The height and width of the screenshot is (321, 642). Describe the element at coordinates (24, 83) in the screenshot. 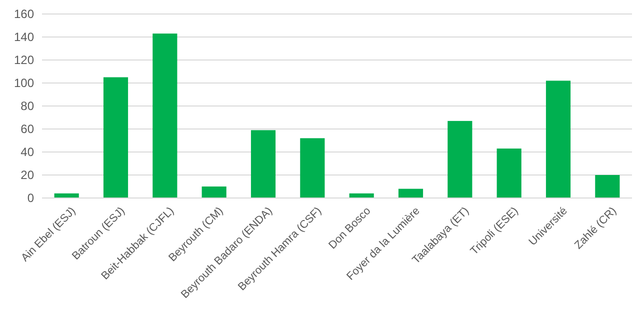

I see `y-tick-label: 100` at that location.